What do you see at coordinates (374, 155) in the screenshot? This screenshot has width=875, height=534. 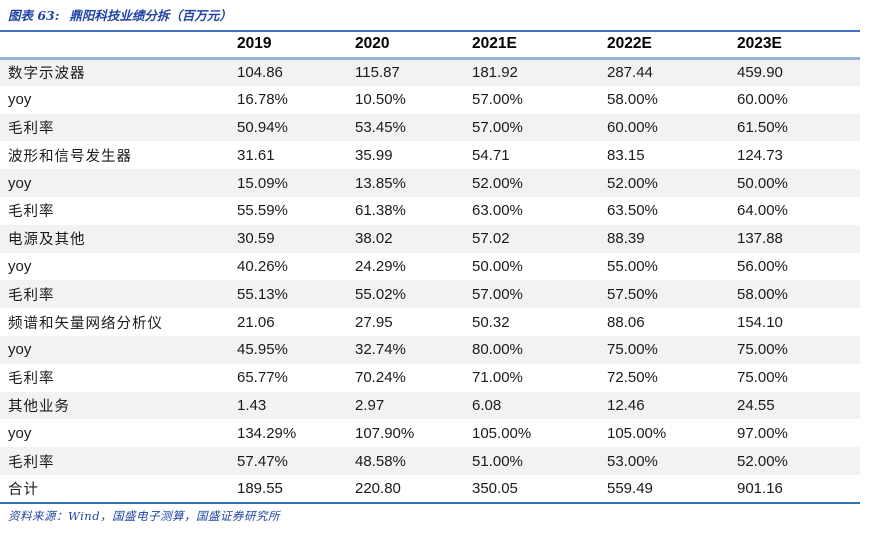 I see `cell-value: 35.99` at bounding box center [374, 155].